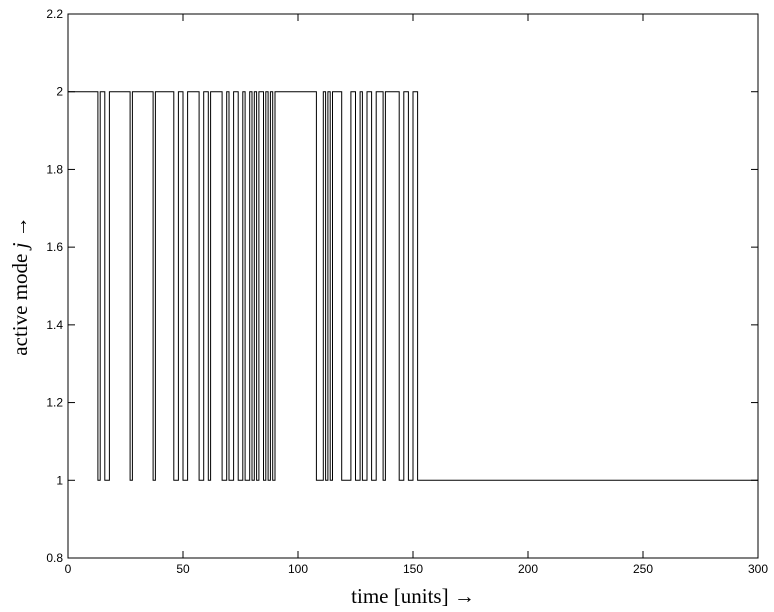 The image size is (774, 612). What do you see at coordinates (413, 596) in the screenshot?
I see `x-axis-title: time [units] →` at bounding box center [413, 596].